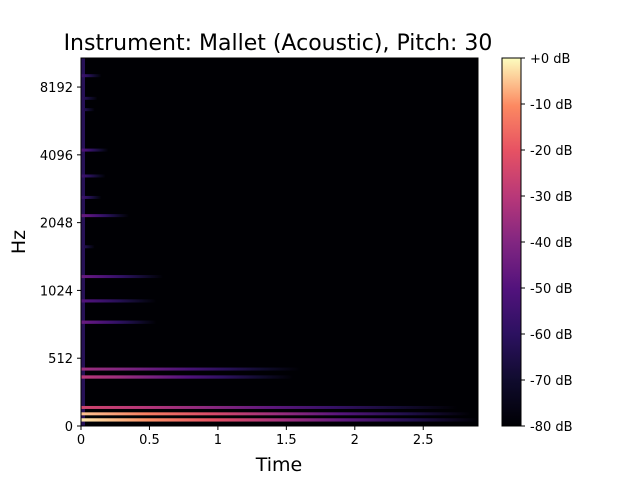 The height and width of the screenshot is (480, 640). What do you see at coordinates (19, 242) in the screenshot?
I see `y-axis-label: Hz` at bounding box center [19, 242].